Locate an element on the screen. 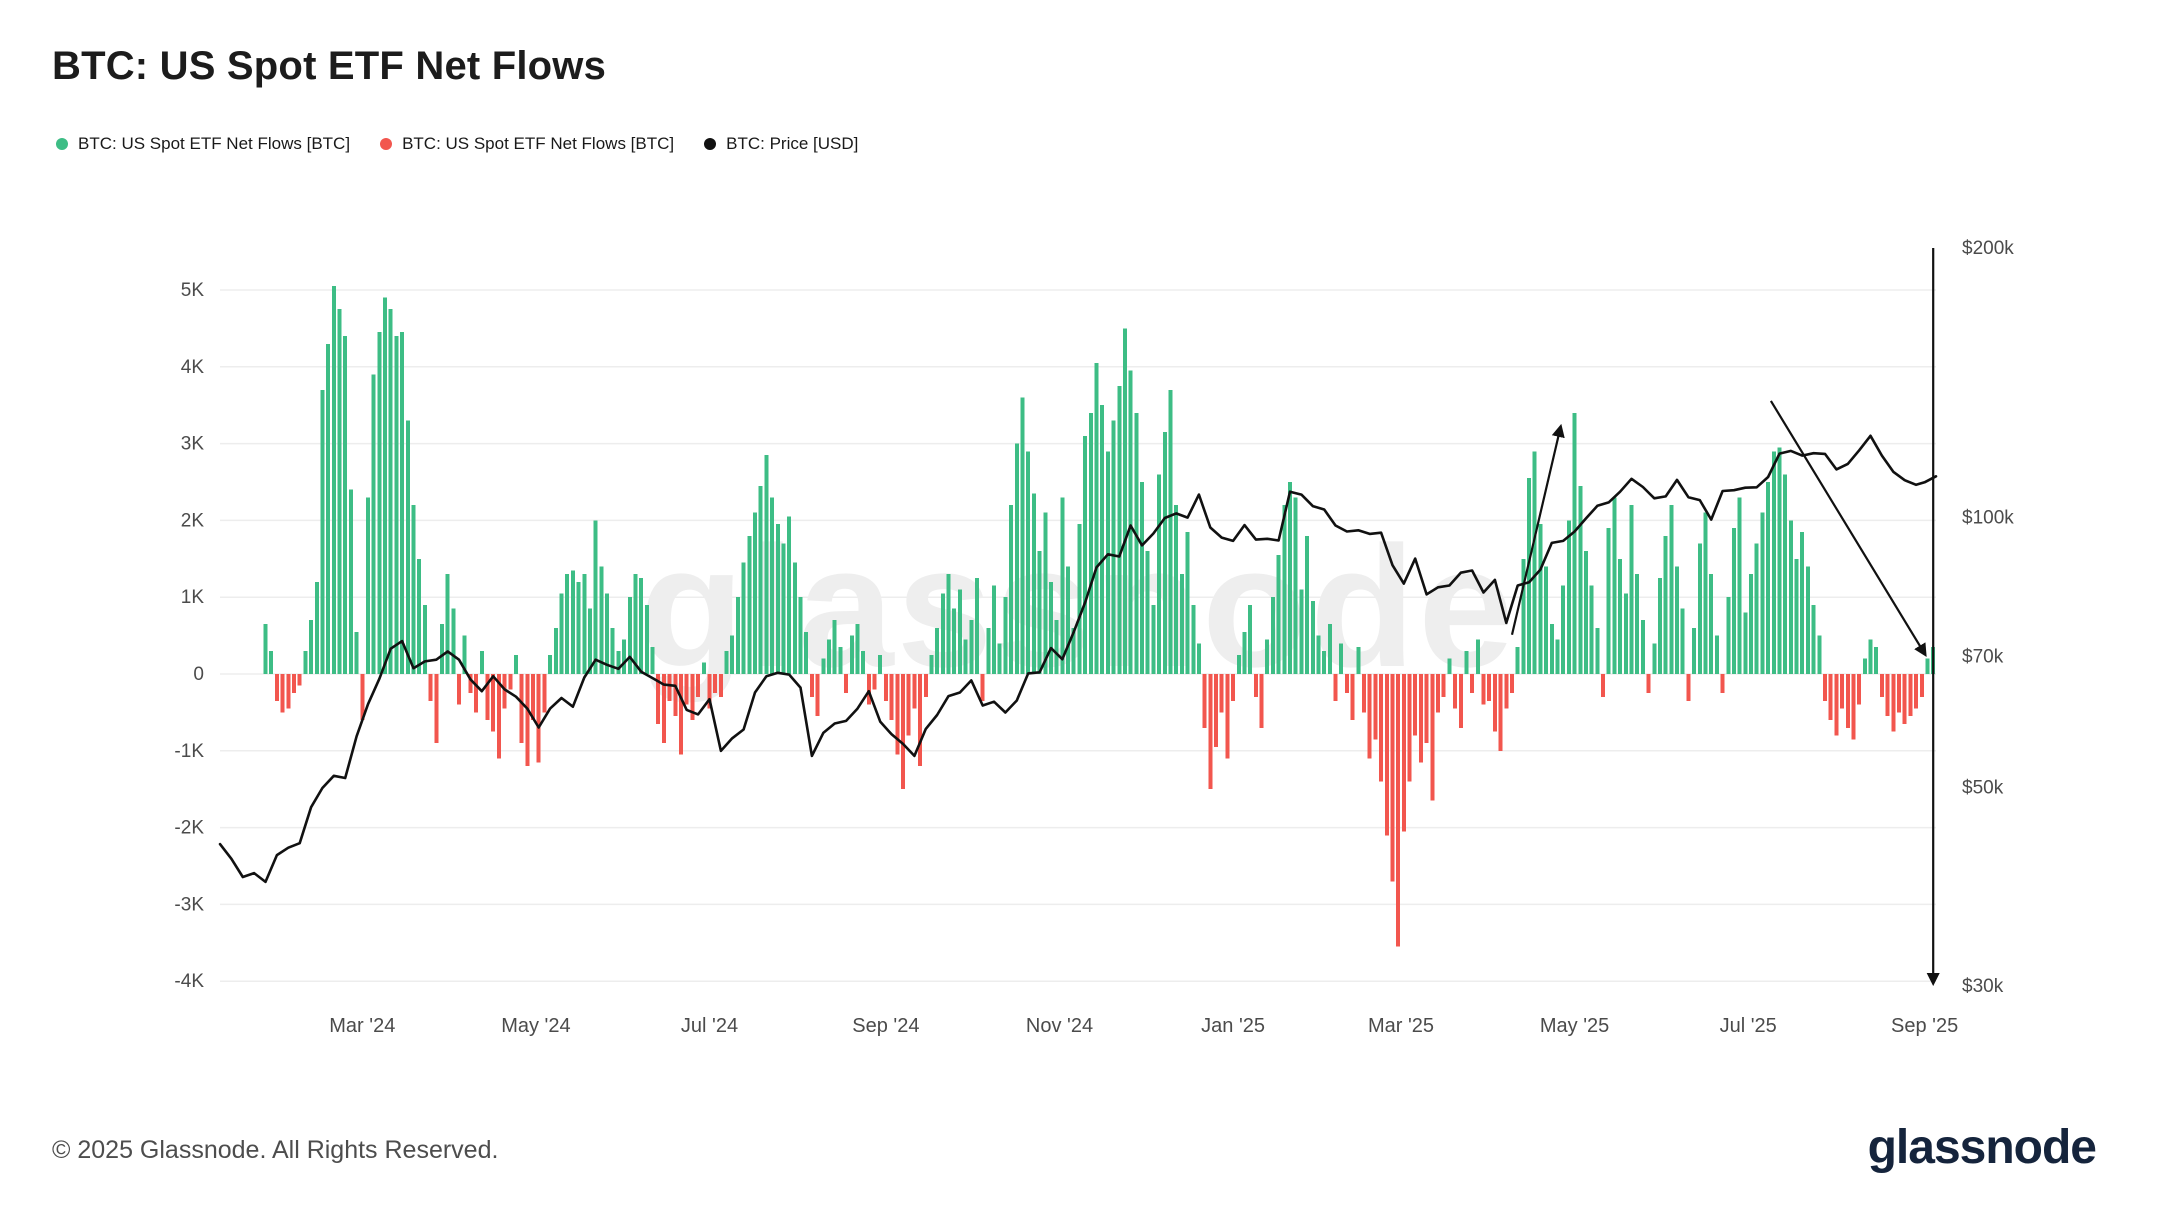 The width and height of the screenshot is (2160, 1215). x-axis-tick: Sep '25 is located at coordinates (1924, 1026).